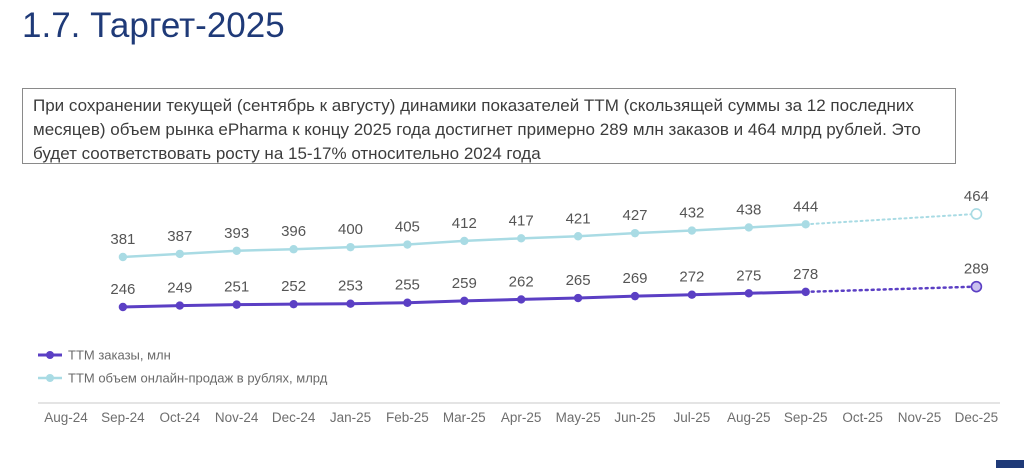 The image size is (1024, 468). I want to click on data-label: 246, so click(122, 289).